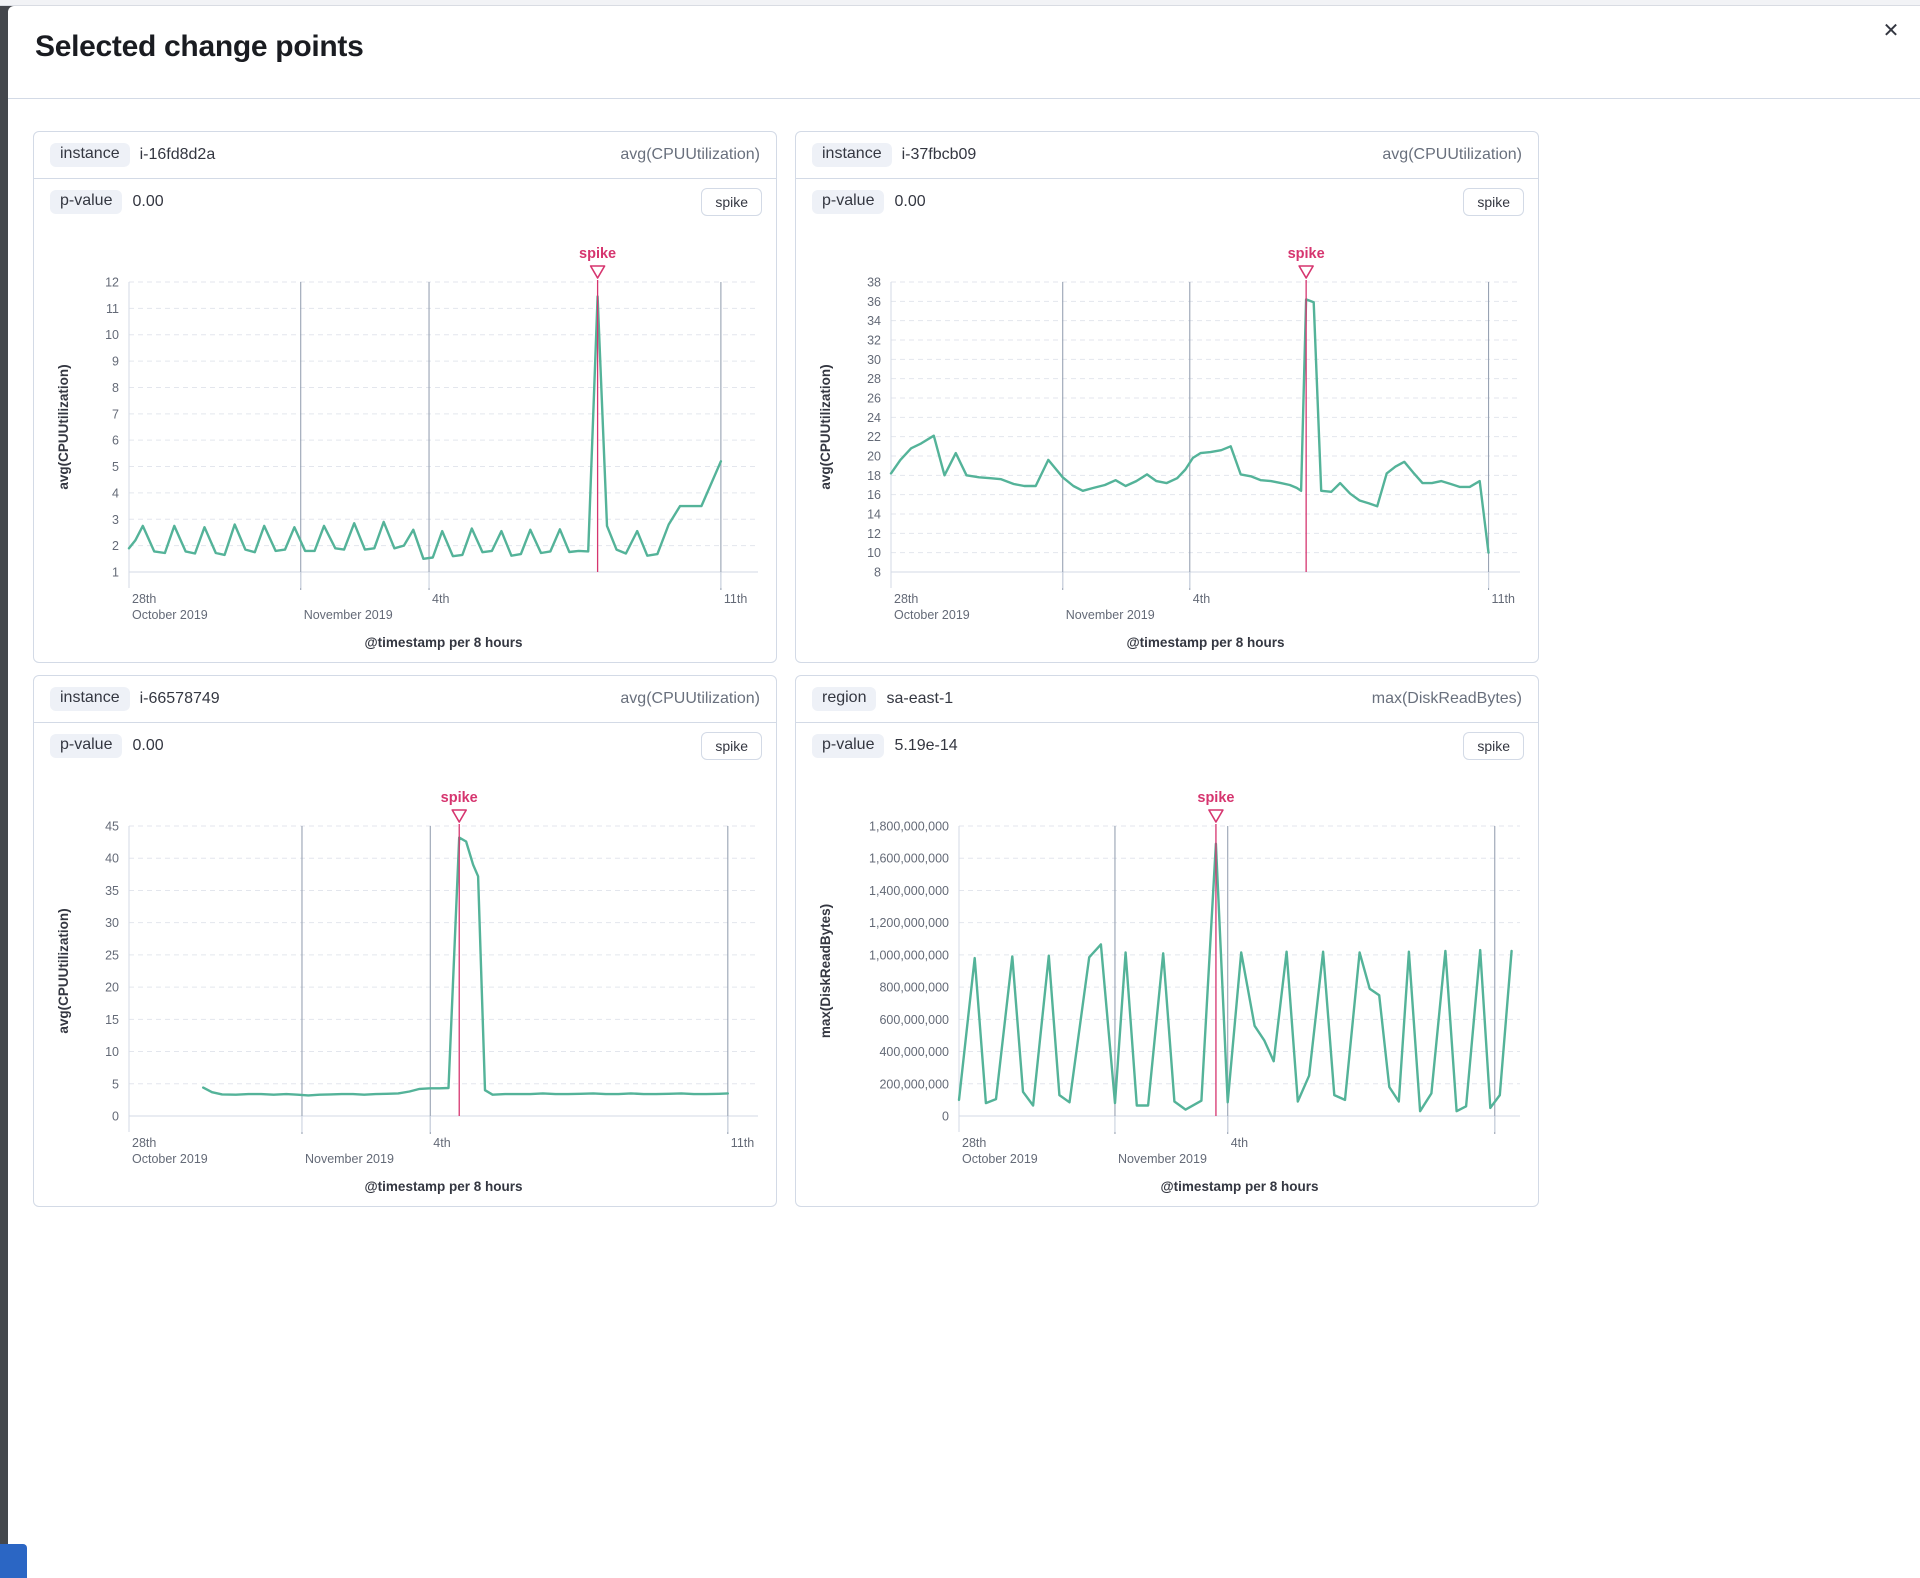 Image resolution: width=1920 pixels, height=1578 pixels. What do you see at coordinates (405, 155) in the screenshot?
I see `panel-header-row: instance i-16fd8d2a avg(CPUUtilization)` at bounding box center [405, 155].